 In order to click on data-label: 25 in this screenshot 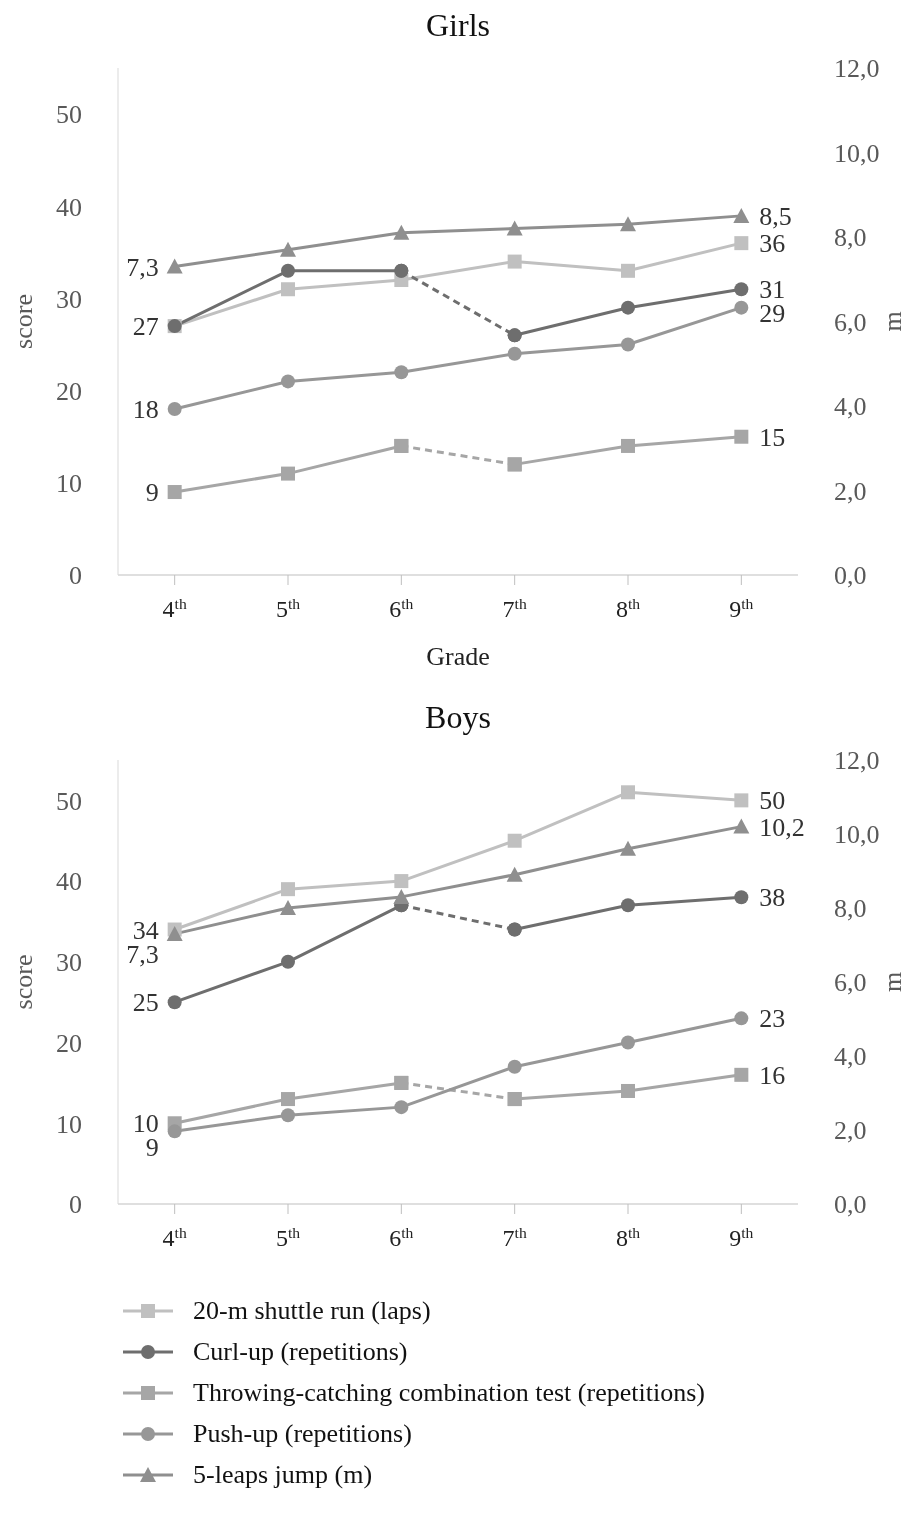, I will do `click(145, 1003)`.